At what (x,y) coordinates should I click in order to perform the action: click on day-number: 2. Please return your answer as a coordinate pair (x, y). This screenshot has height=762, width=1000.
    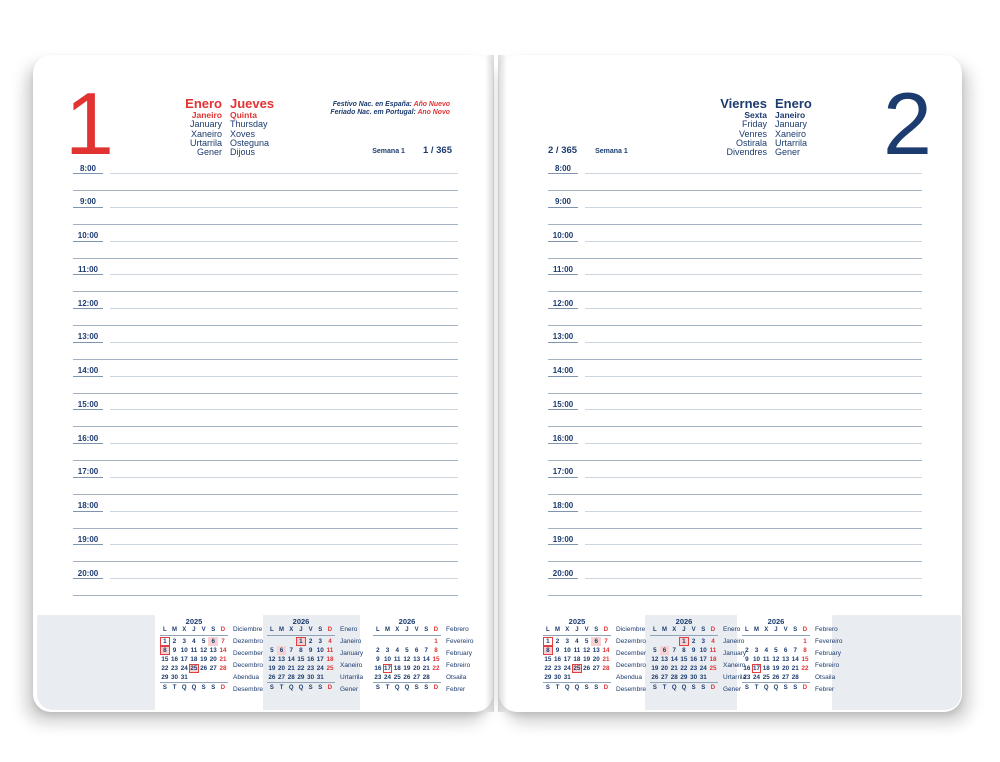
    Looking at the image, I should click on (907, 123).